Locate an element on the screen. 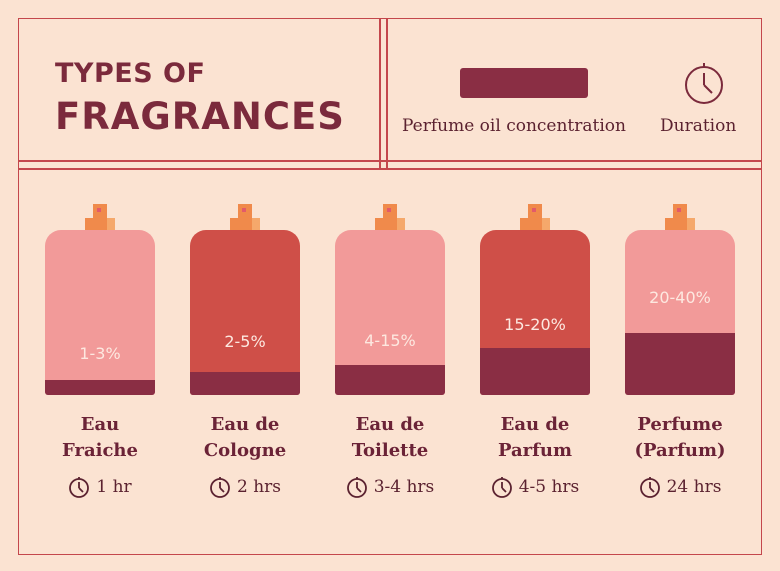 This screenshot has height=571, width=780. name-line: Parfum is located at coordinates (535, 450).